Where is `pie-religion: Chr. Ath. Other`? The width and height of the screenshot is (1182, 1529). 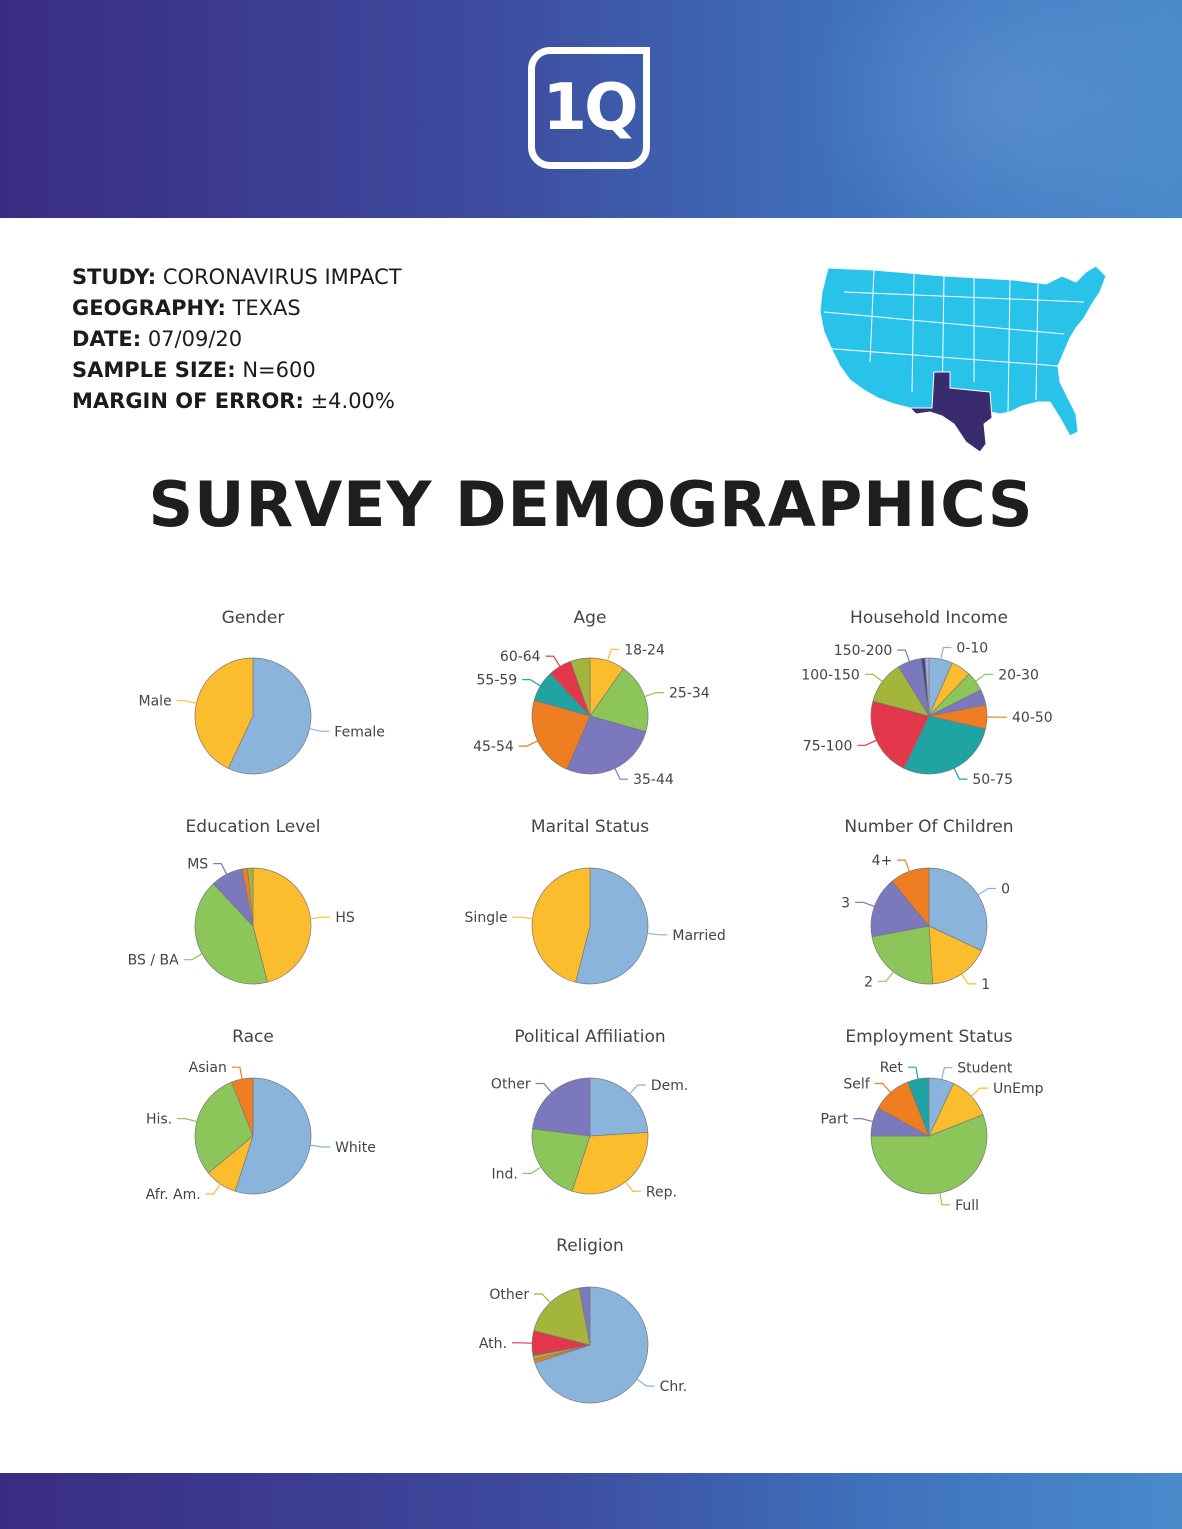
pie-religion: Chr. Ath. Other is located at coordinates (583, 1345).